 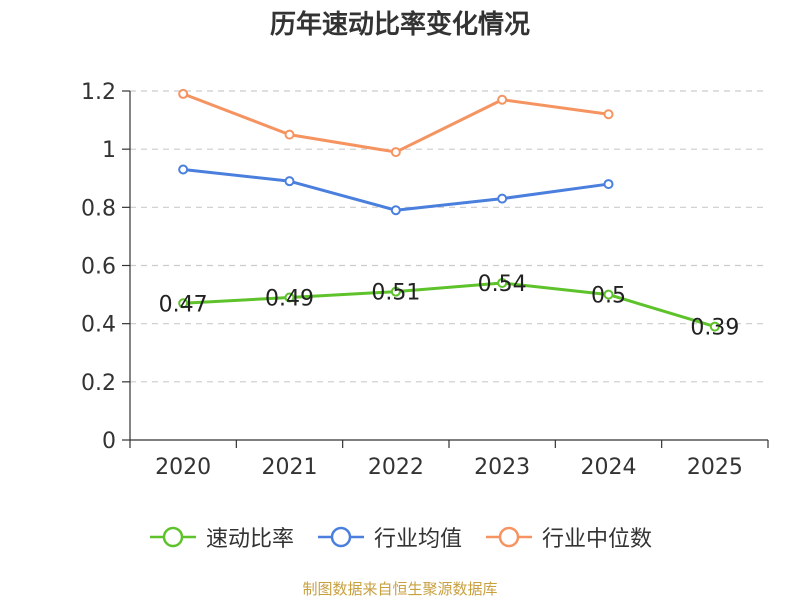 I want to click on data-source-note: 制图数据来自恒生聚源数据库, so click(x=400, y=589).